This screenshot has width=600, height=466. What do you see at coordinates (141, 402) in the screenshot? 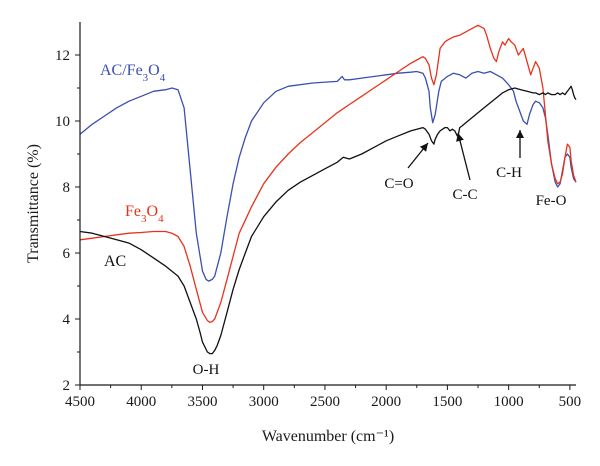
I see `x-tick-label: 4000` at bounding box center [141, 402].